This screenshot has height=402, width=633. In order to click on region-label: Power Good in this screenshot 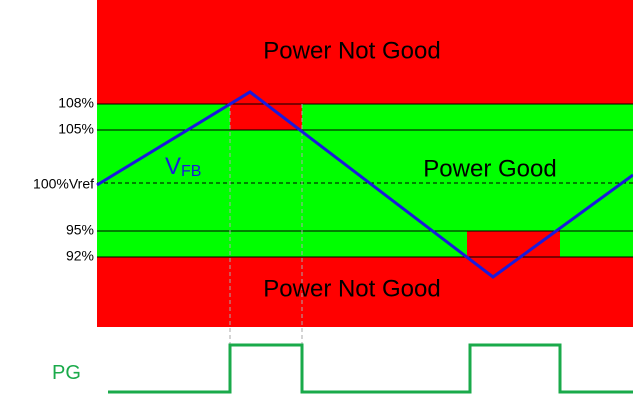, I will do `click(489, 168)`.